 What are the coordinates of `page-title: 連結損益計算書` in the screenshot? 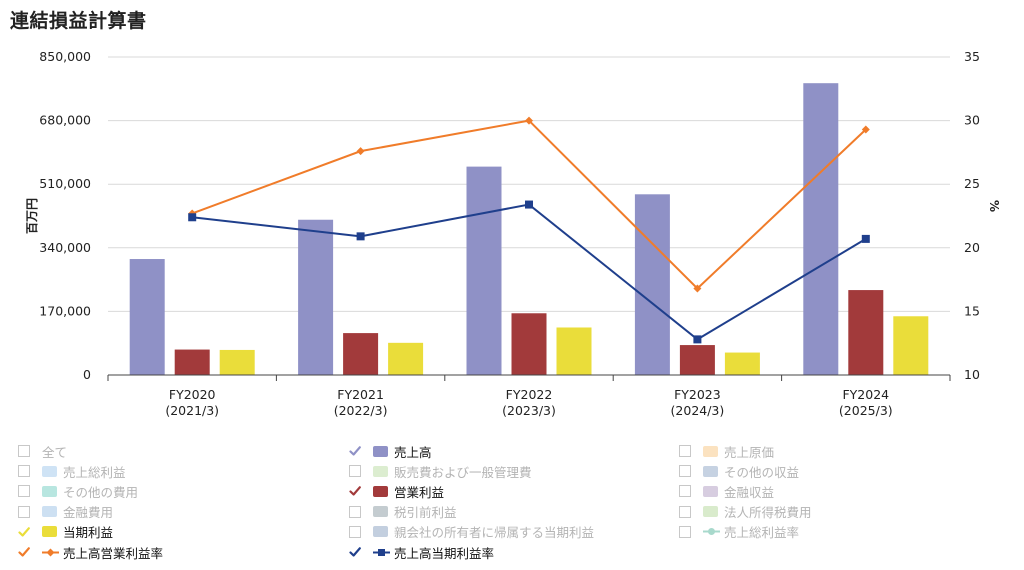 It's located at (78, 21).